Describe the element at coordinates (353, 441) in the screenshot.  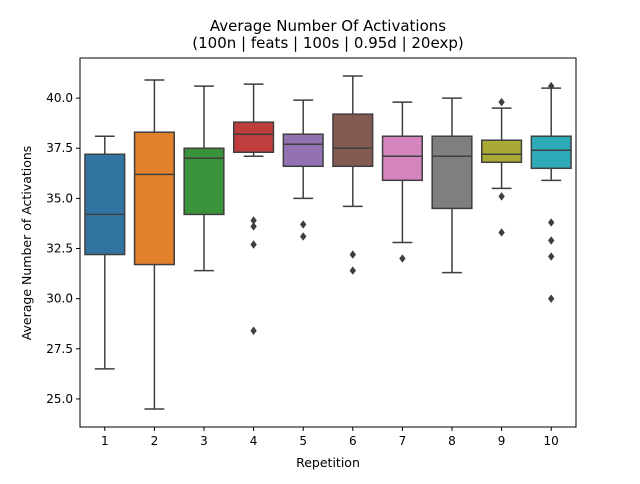
I see `x-tick-label: 6` at that location.